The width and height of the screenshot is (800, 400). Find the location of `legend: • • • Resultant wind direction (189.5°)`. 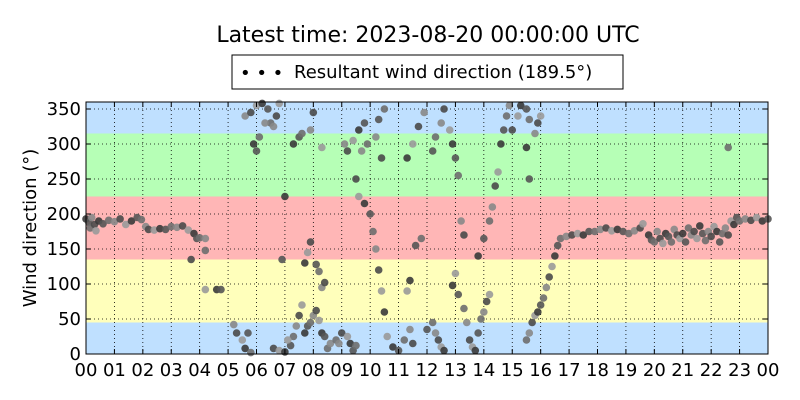

legend: • • • Resultant wind direction (189.5°) is located at coordinates (427, 72).